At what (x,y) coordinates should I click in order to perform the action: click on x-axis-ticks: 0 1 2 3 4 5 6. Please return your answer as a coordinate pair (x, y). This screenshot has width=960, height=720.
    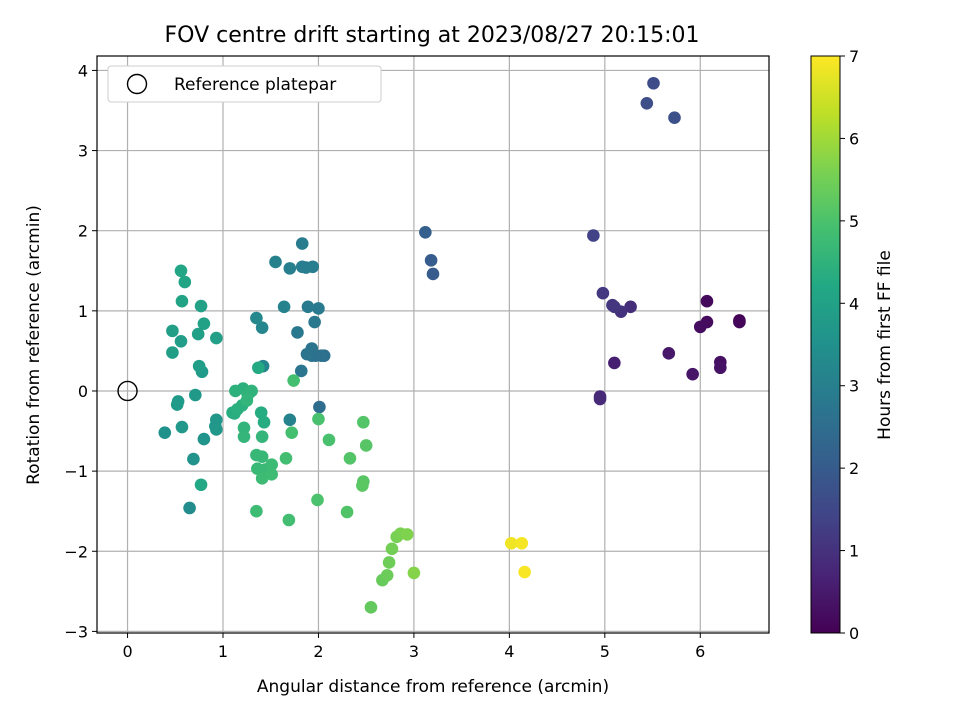
    Looking at the image, I should click on (413, 647).